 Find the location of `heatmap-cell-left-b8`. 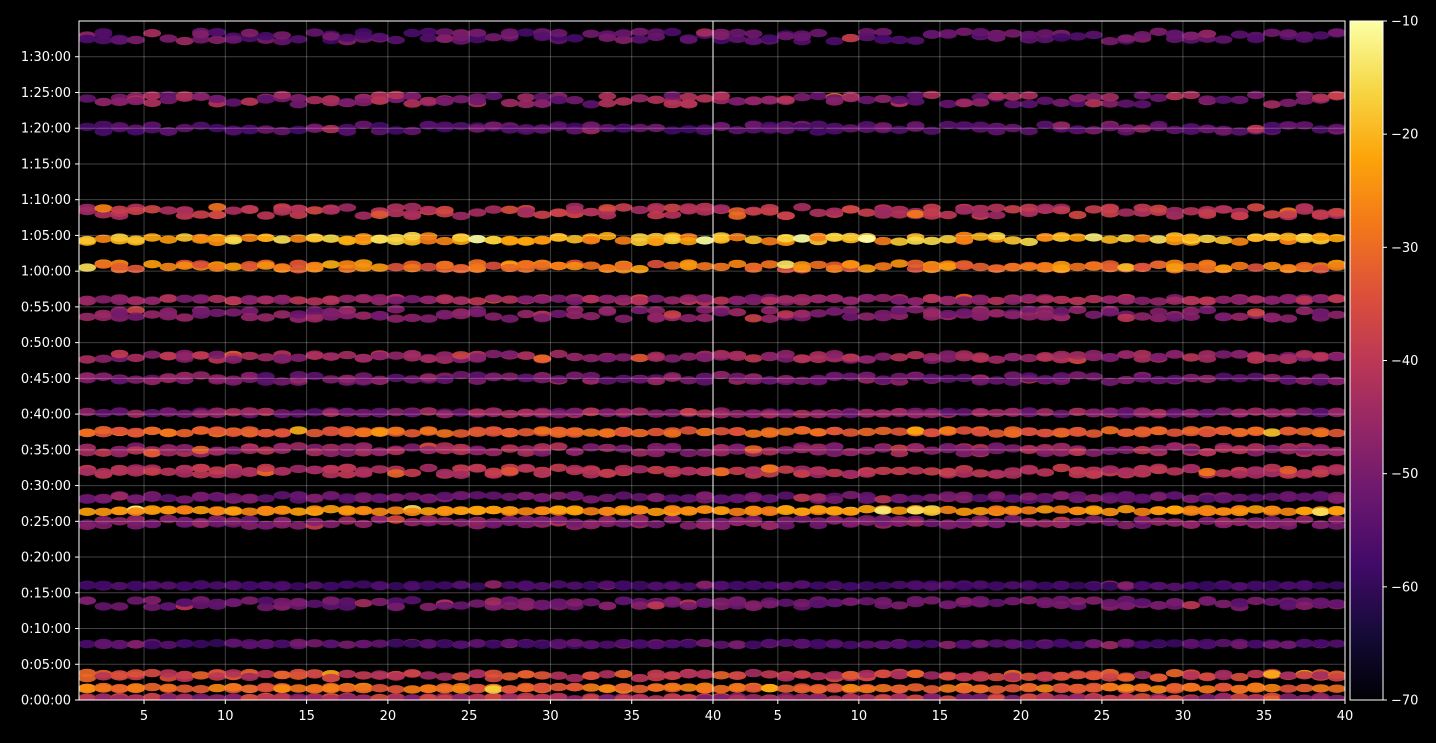

heatmap-cell-left-b8 is located at coordinates (493, 495).